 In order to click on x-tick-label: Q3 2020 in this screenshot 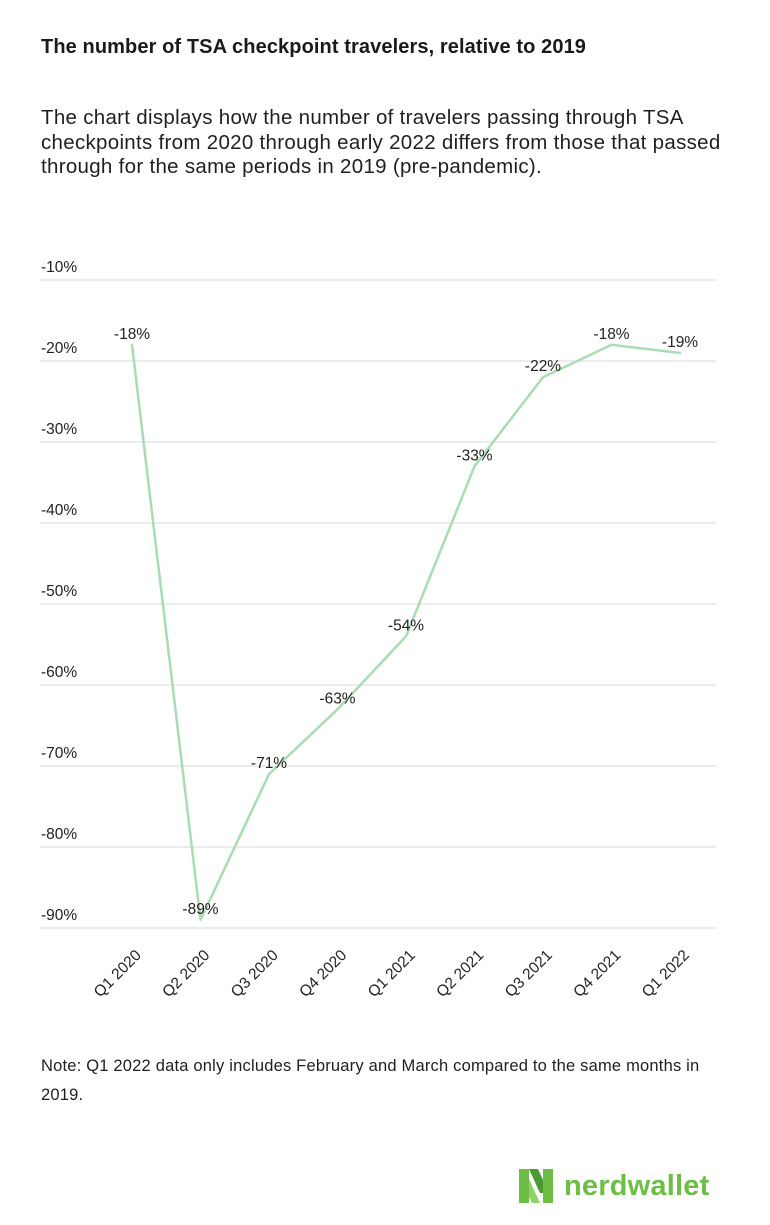, I will do `click(255, 974)`.